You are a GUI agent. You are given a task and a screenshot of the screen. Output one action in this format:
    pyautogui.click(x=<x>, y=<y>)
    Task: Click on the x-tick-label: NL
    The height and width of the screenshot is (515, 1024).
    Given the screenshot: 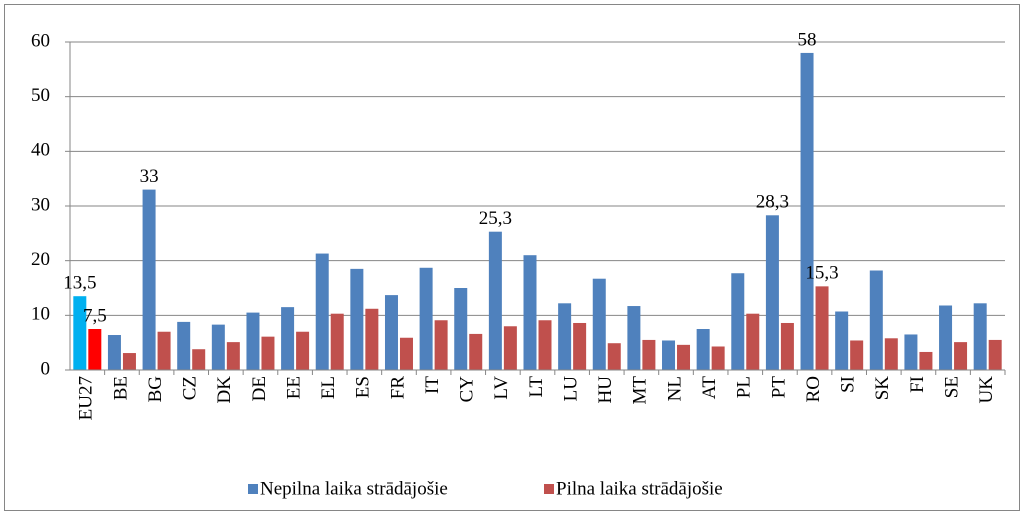 What is the action you would take?
    pyautogui.click(x=674, y=388)
    